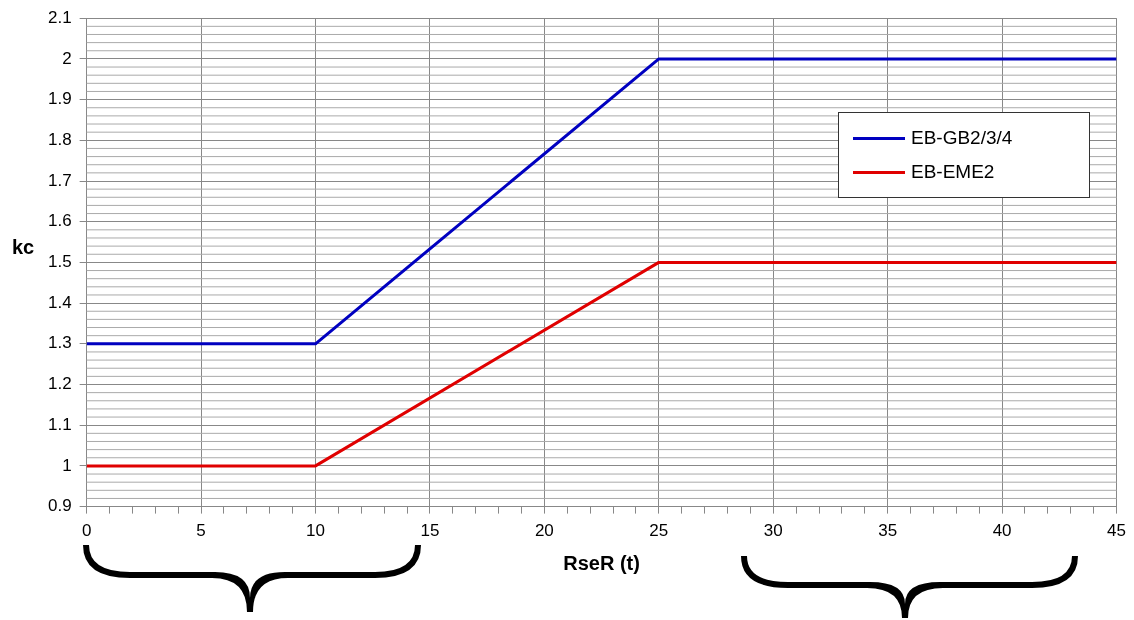 The height and width of the screenshot is (620, 1134). I want to click on y-tick-label: 2, so click(67, 58).